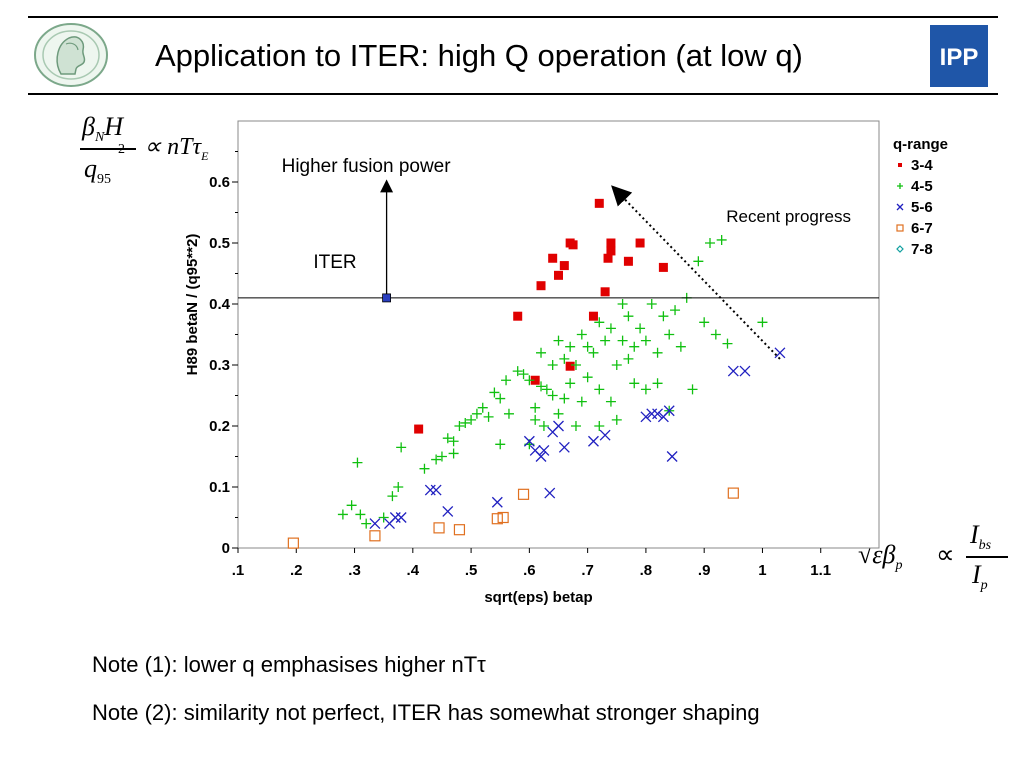 Image resolution: width=1024 pixels, height=768 pixels. Describe the element at coordinates (945, 554) in the screenshot. I see `eq-r-prop: ∝` at that location.